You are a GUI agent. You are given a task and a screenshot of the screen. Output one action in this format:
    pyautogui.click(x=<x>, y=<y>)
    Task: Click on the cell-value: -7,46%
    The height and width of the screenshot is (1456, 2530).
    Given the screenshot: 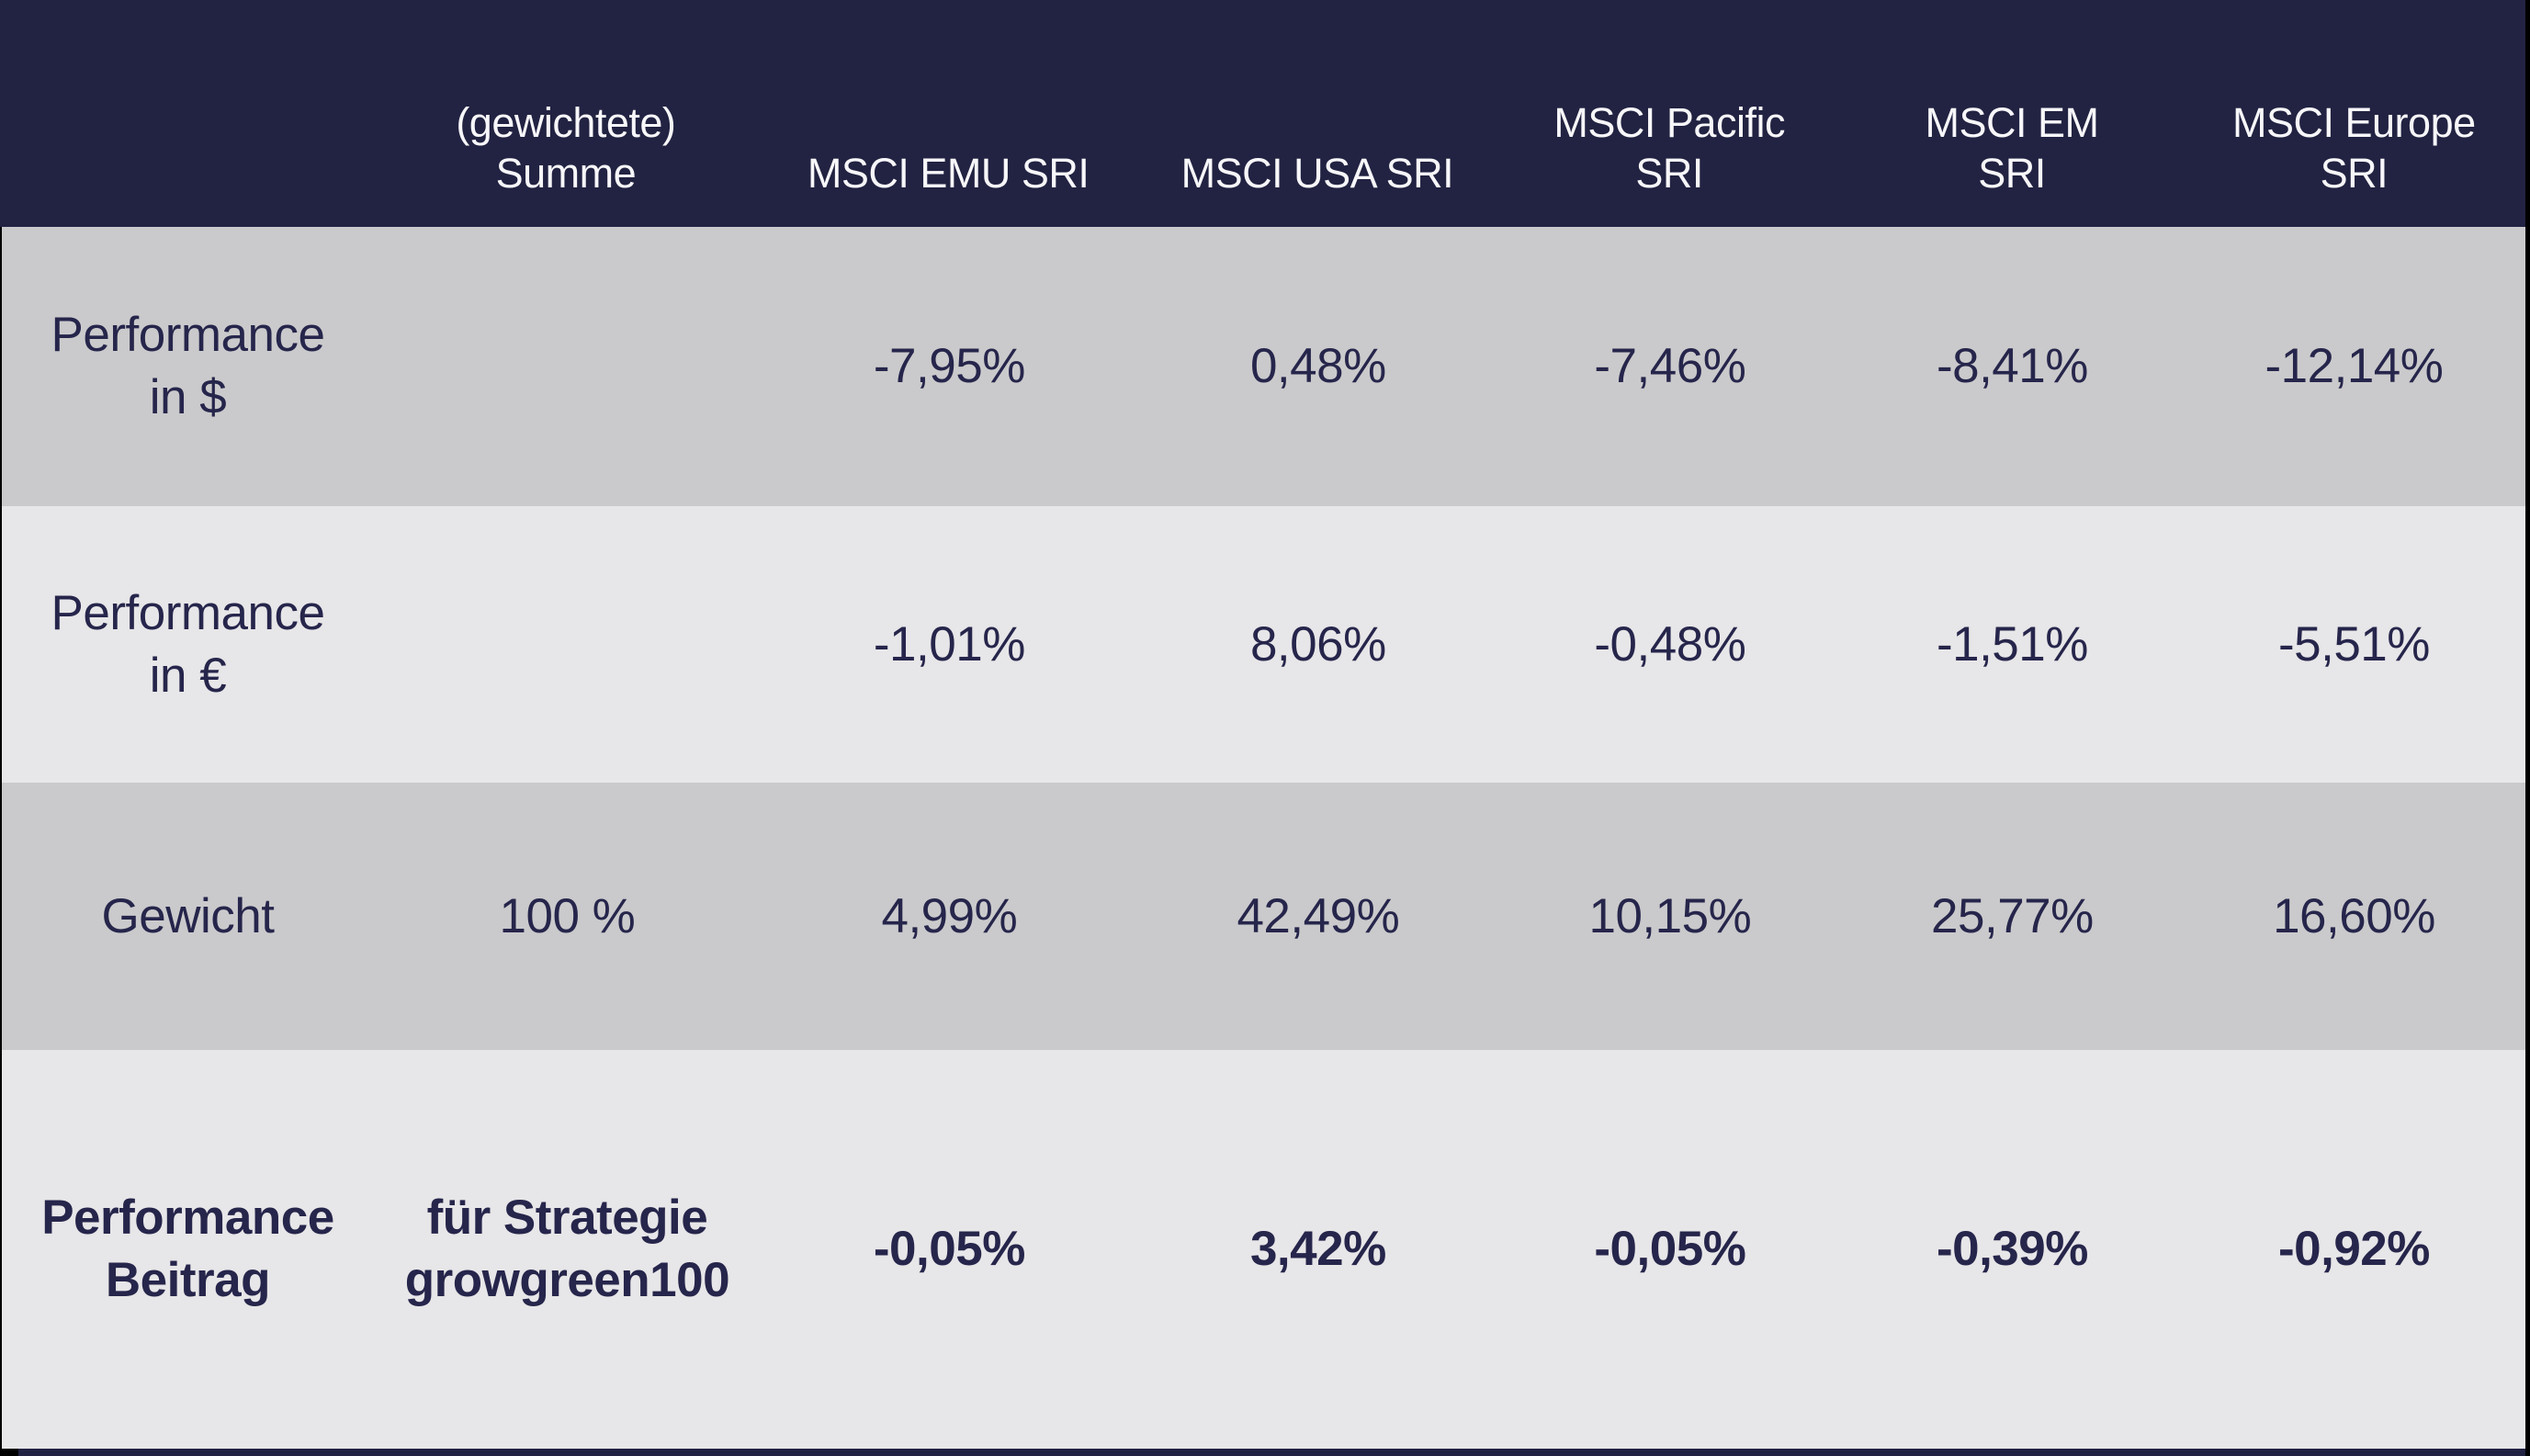 What is the action you would take?
    pyautogui.click(x=1670, y=366)
    